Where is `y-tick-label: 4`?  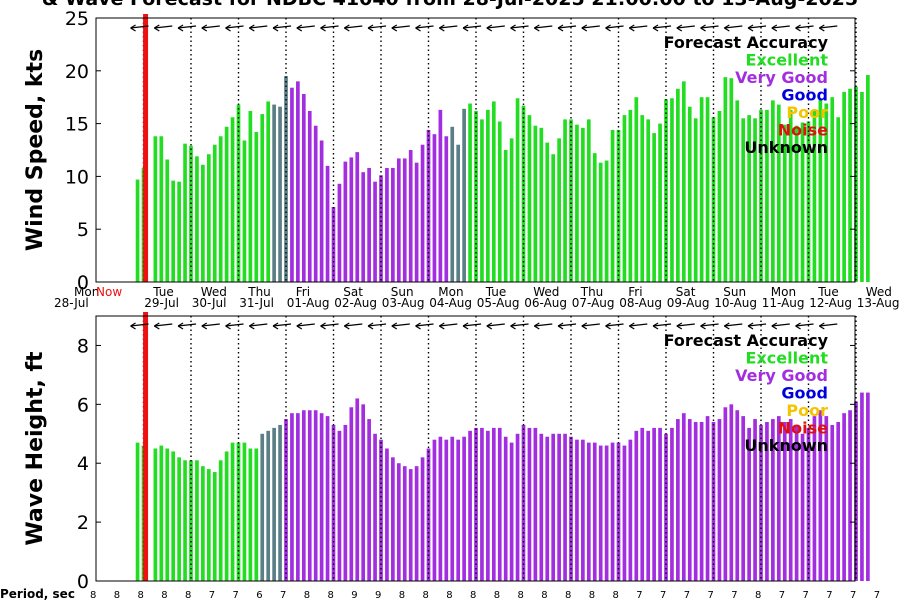 y-tick-label: 4 is located at coordinates (83, 464).